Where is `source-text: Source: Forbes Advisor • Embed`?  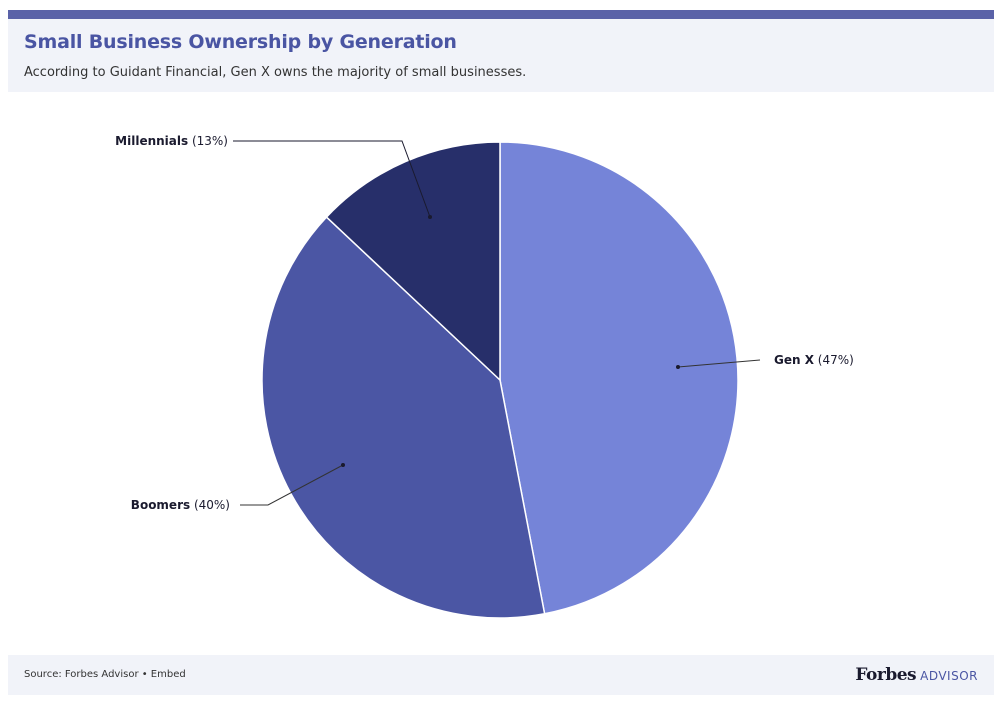 source-text: Source: Forbes Advisor • Embed is located at coordinates (105, 674).